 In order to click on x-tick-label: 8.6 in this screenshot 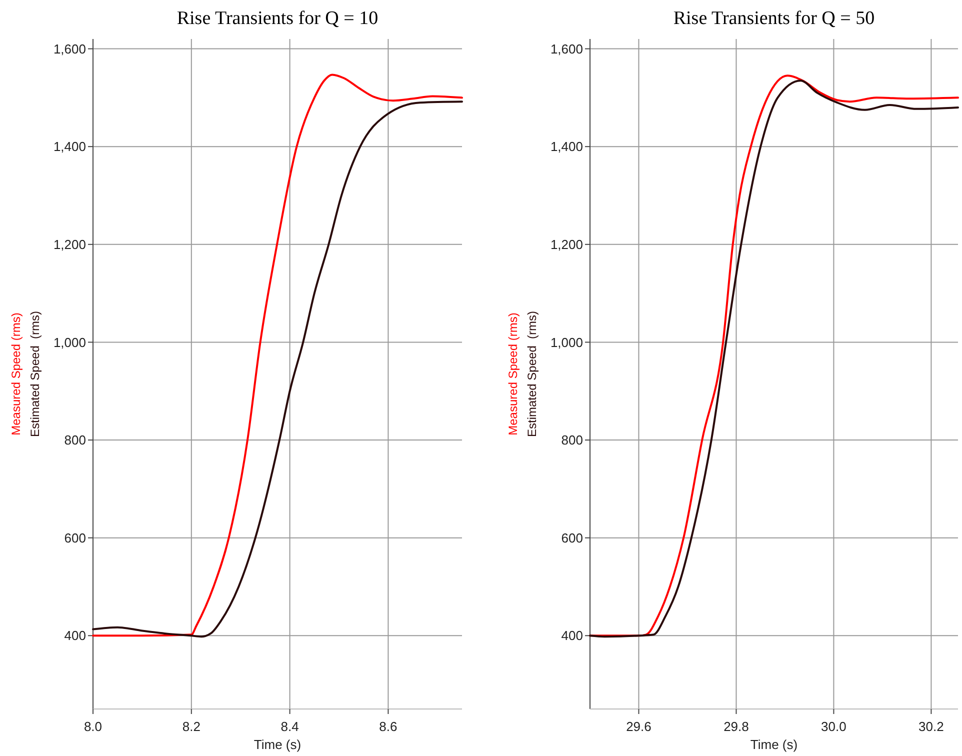, I will do `click(388, 726)`.